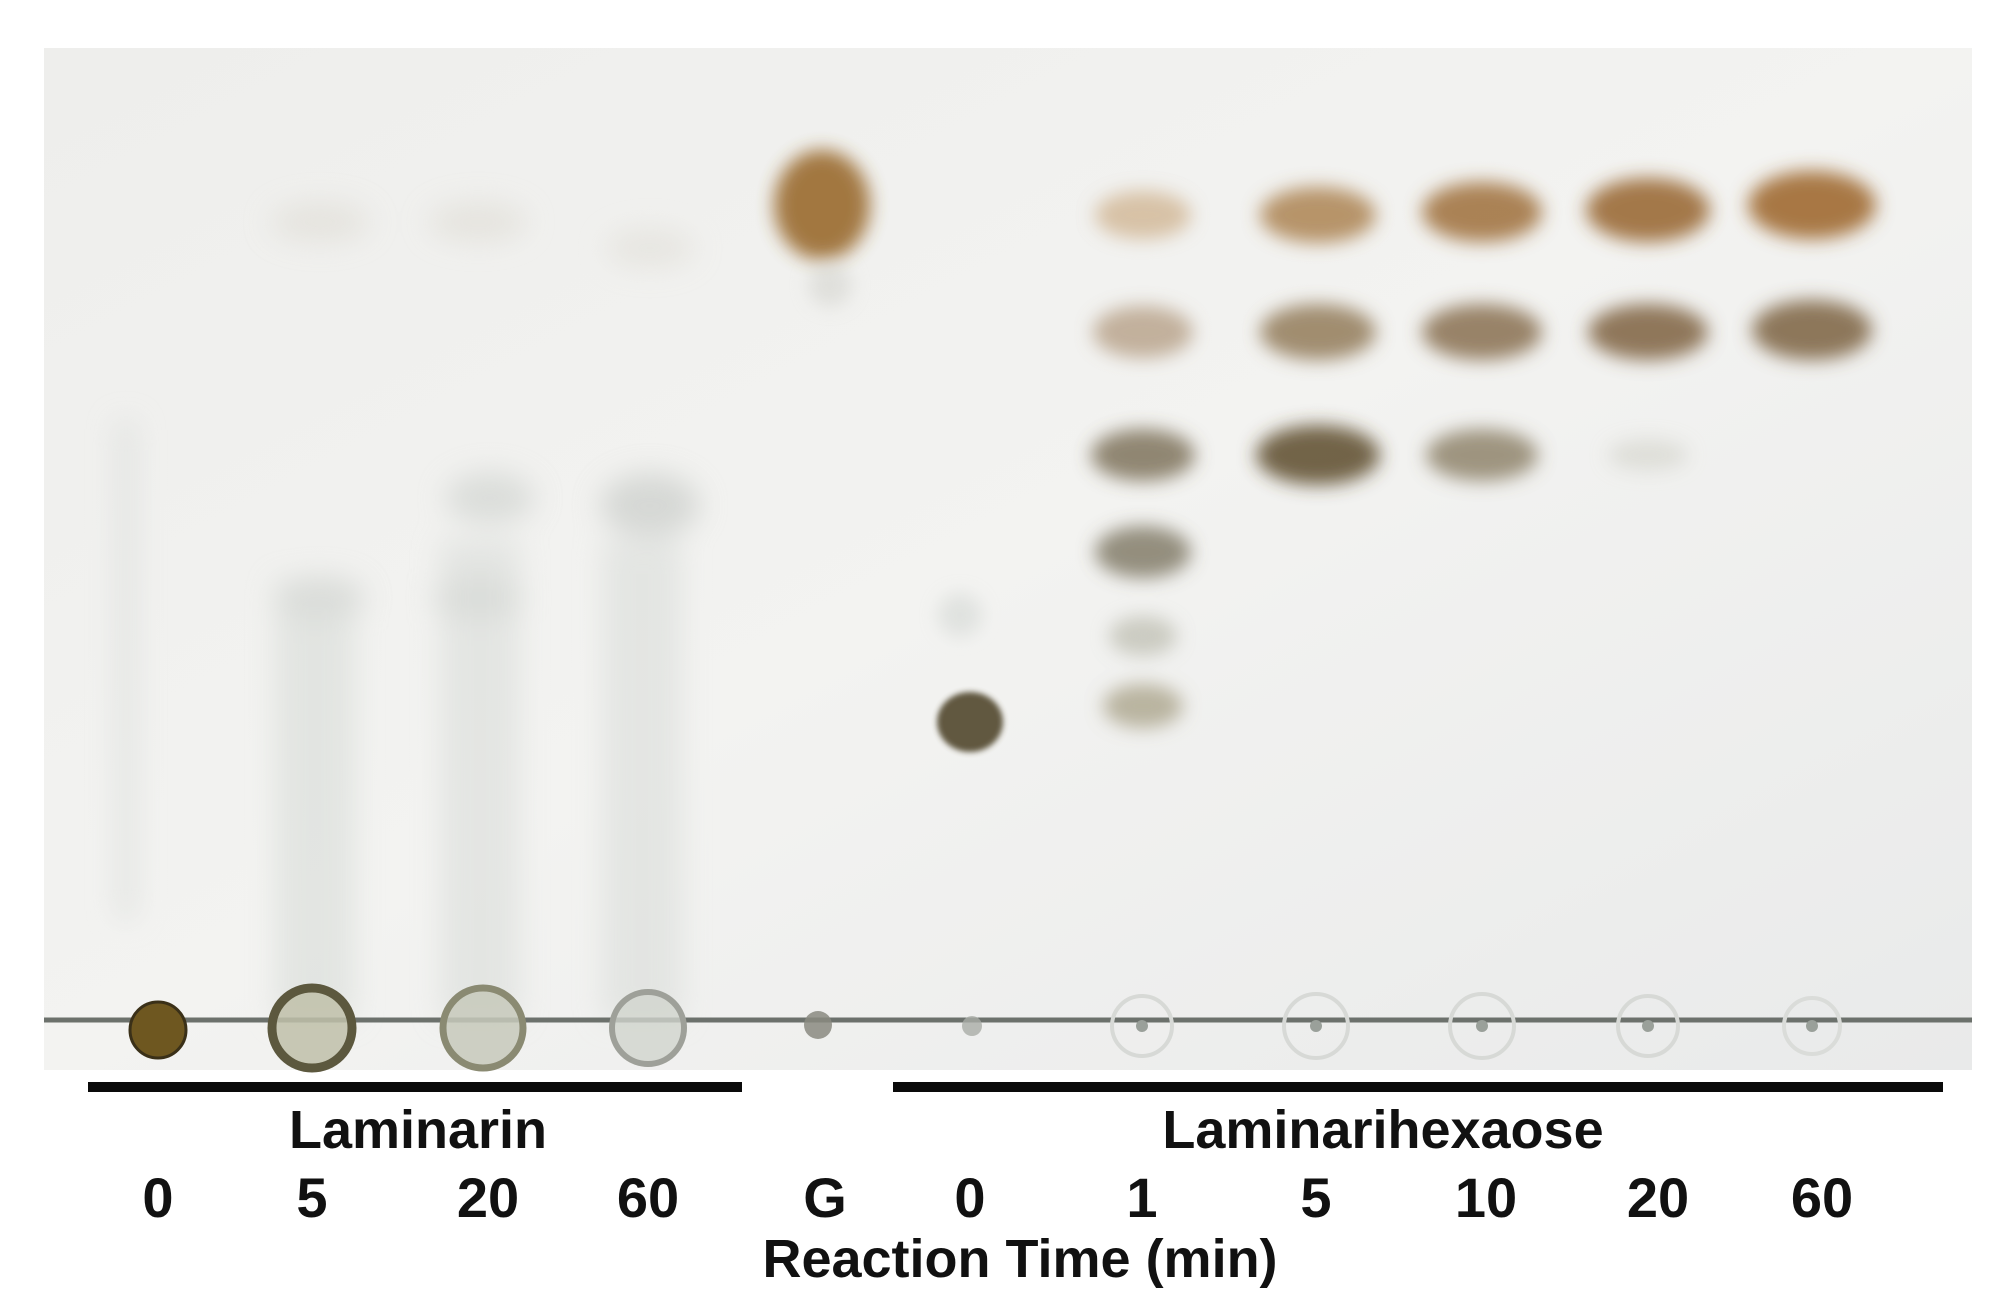 This screenshot has height=1292, width=2015. What do you see at coordinates (985, 1028) in the screenshot?
I see `origin-spots` at bounding box center [985, 1028].